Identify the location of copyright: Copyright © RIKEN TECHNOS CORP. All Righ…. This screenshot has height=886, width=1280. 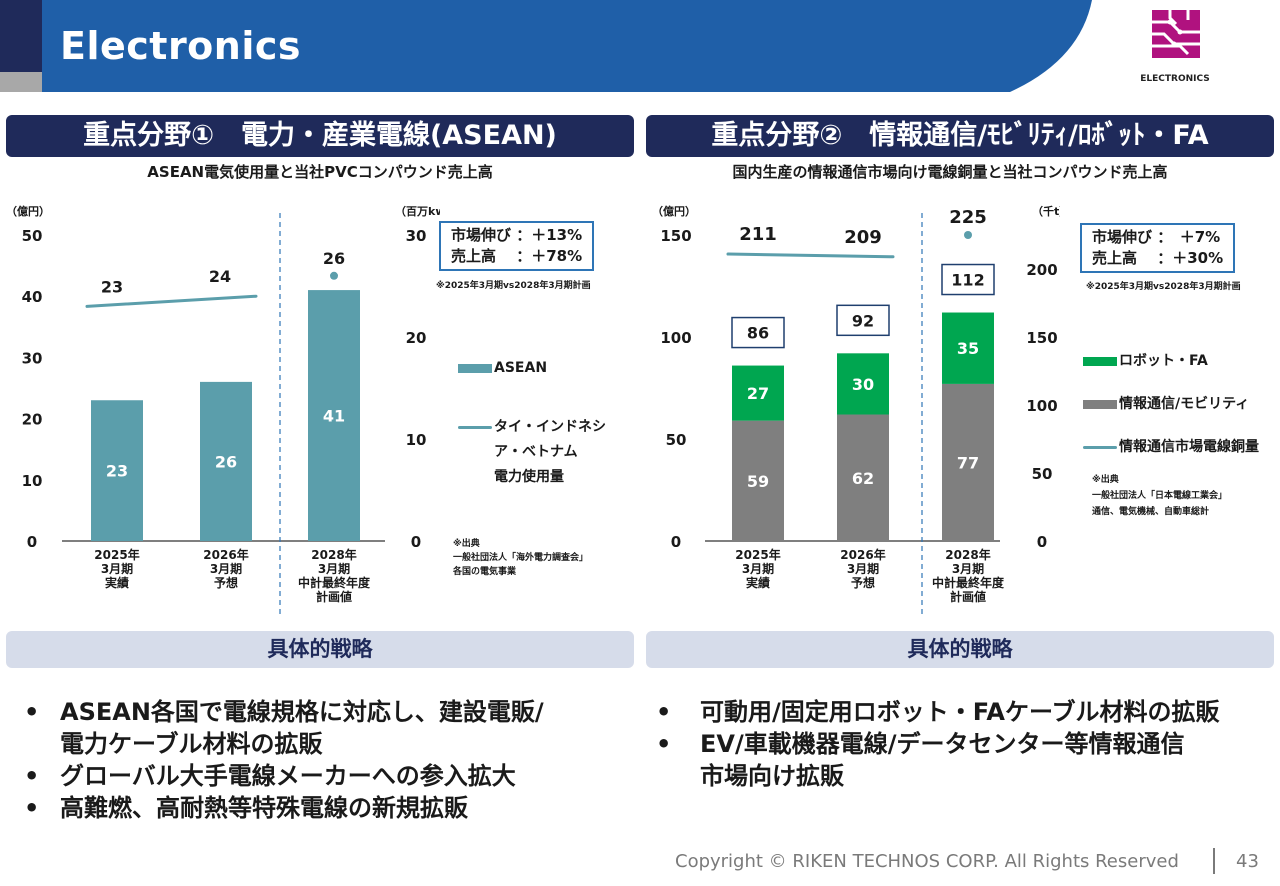
(927, 861).